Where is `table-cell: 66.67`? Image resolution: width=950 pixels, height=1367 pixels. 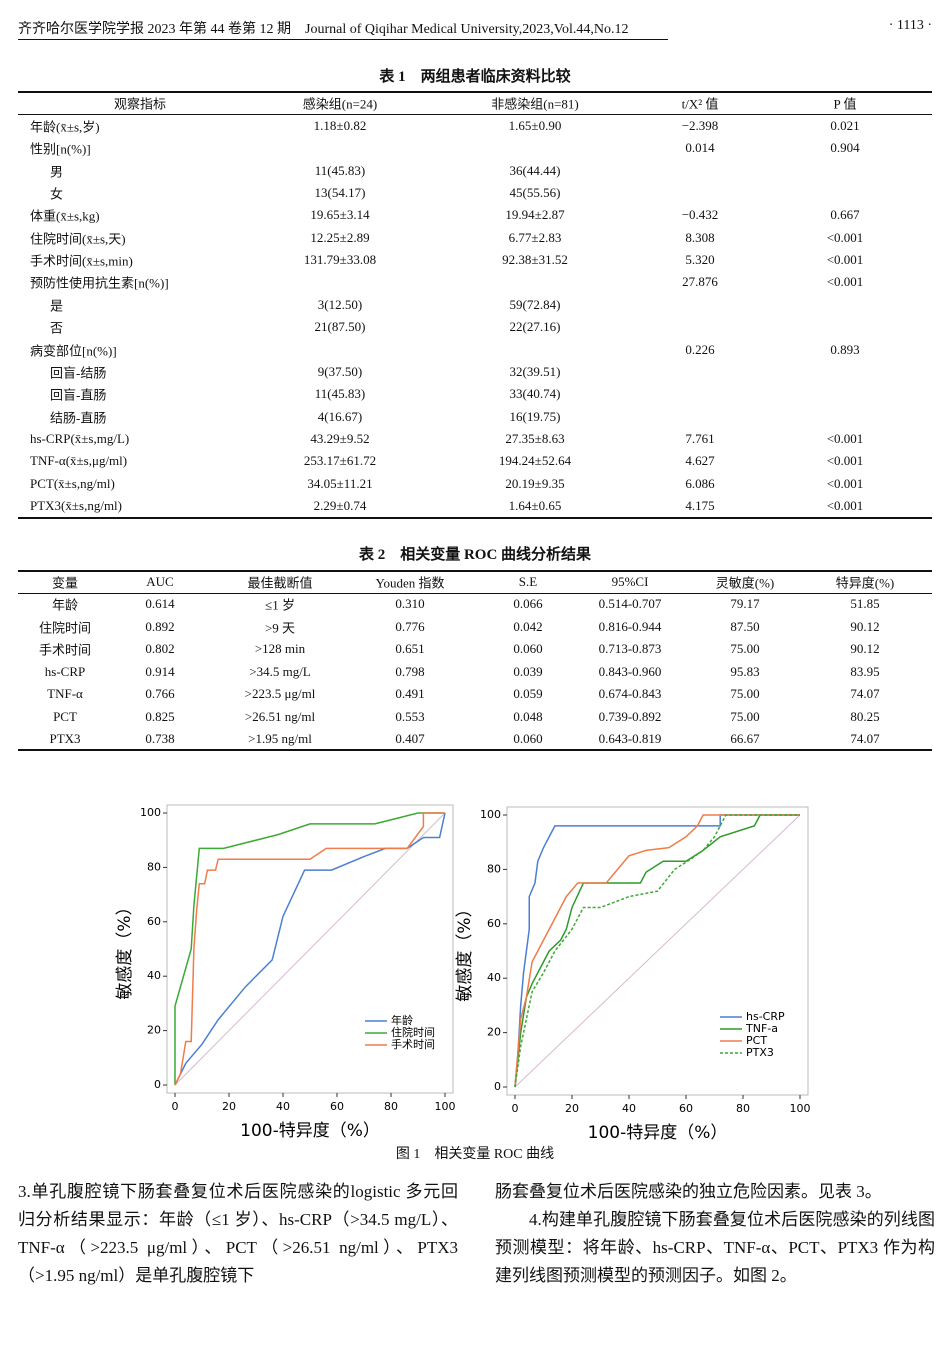
table-cell: 66.67 is located at coordinates (745, 738).